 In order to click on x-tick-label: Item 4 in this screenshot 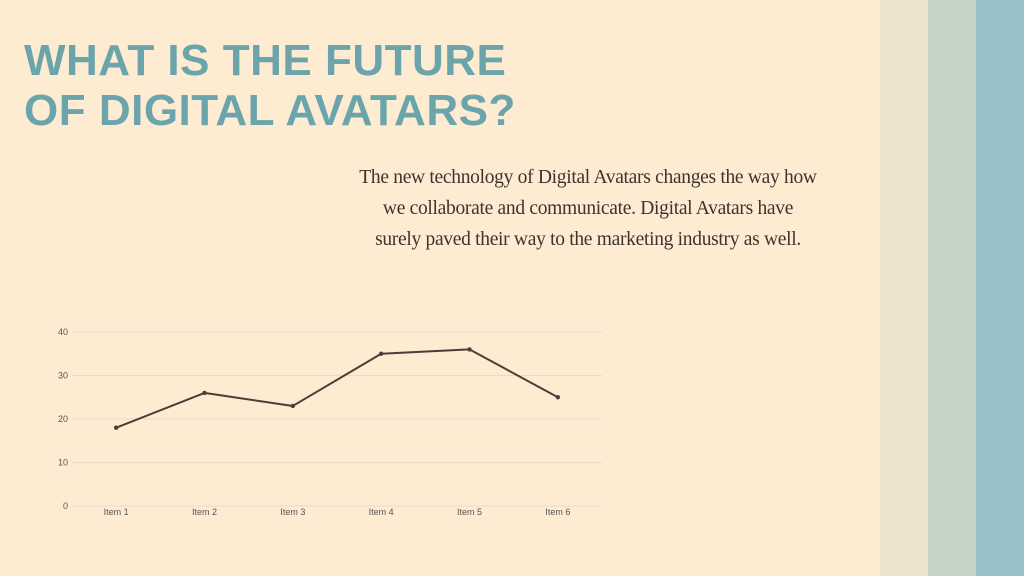, I will do `click(381, 512)`.